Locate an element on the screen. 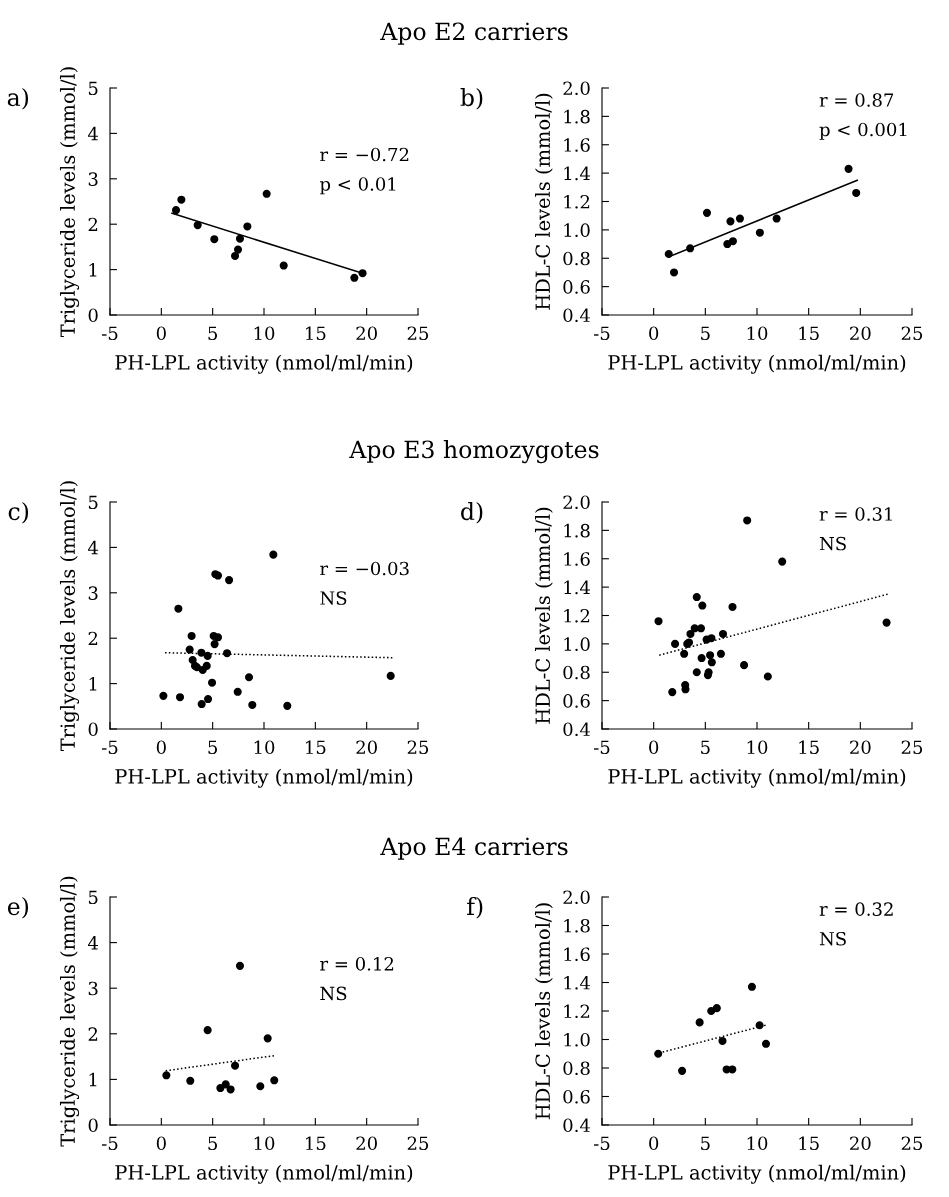  text: Apo E2 carriers is located at coordinates (474, 33).